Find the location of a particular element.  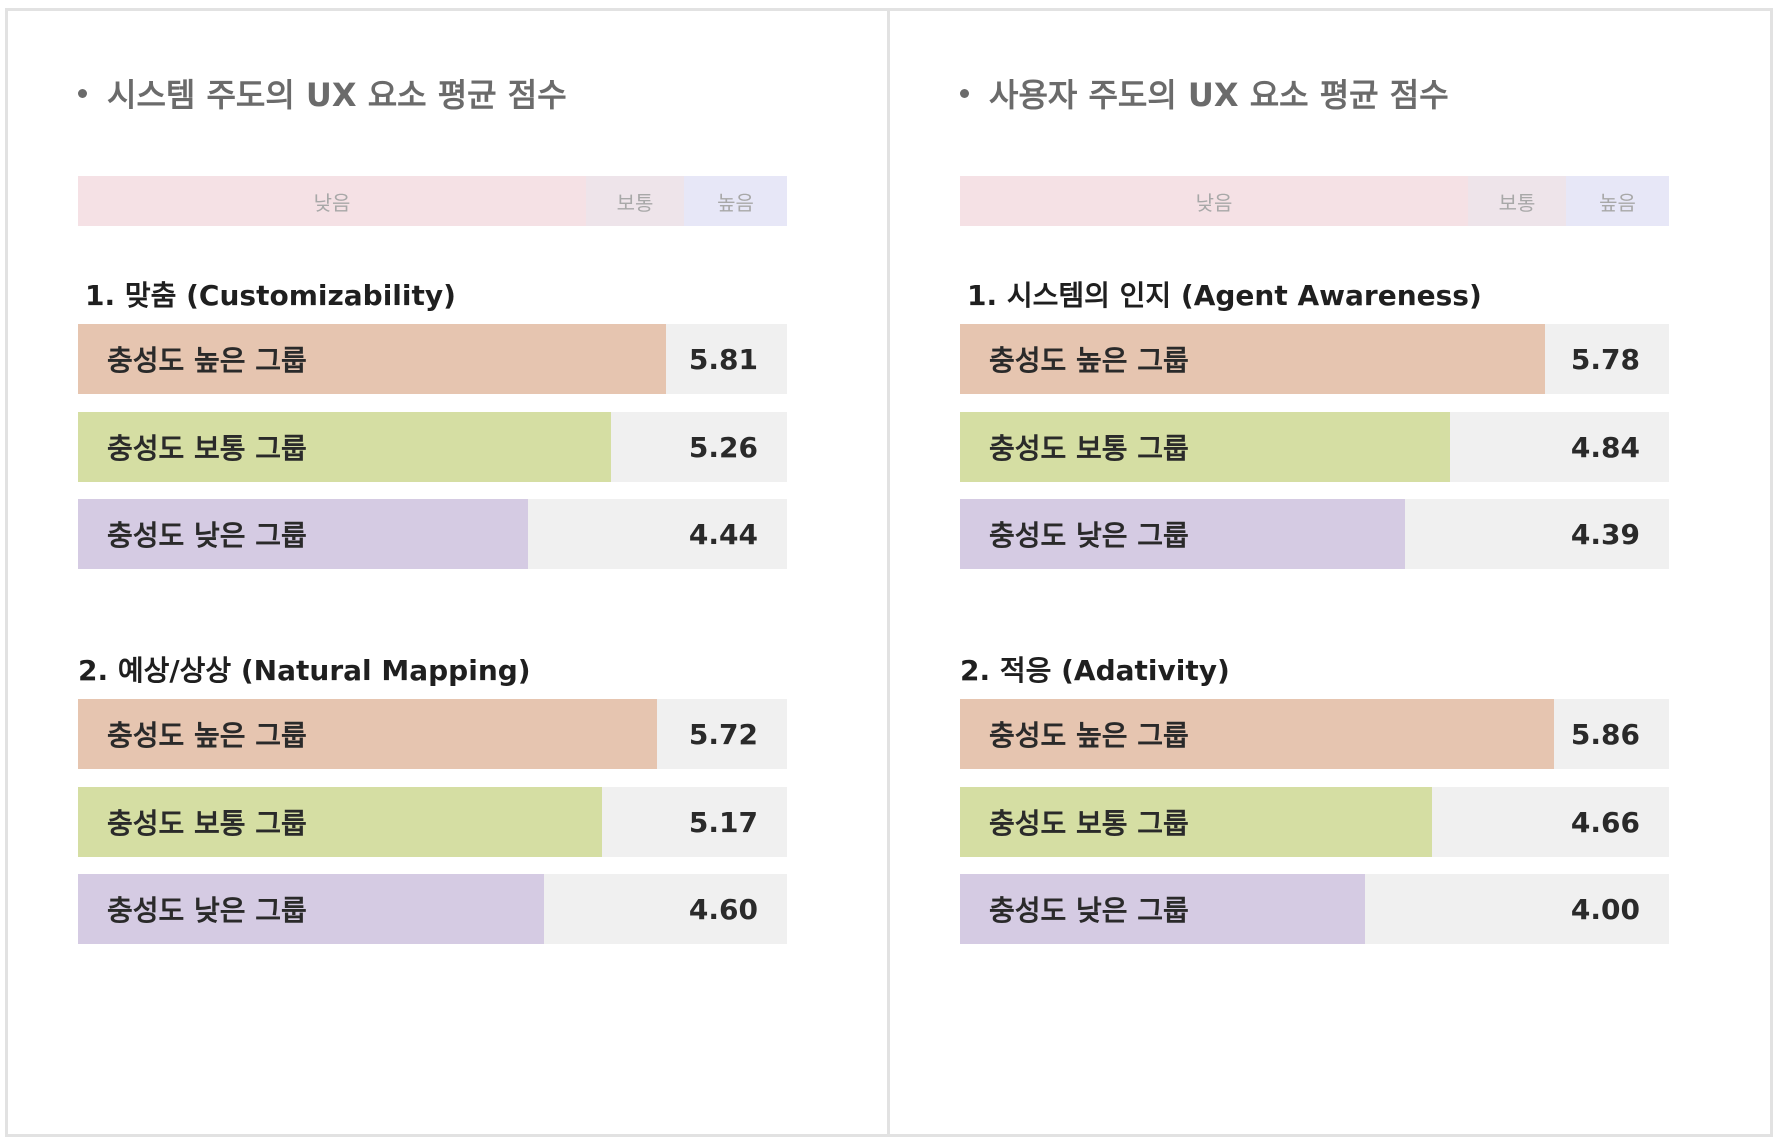

panel-title: 시스템 주도의 UX 요소 평균 점수 is located at coordinates (337, 95).